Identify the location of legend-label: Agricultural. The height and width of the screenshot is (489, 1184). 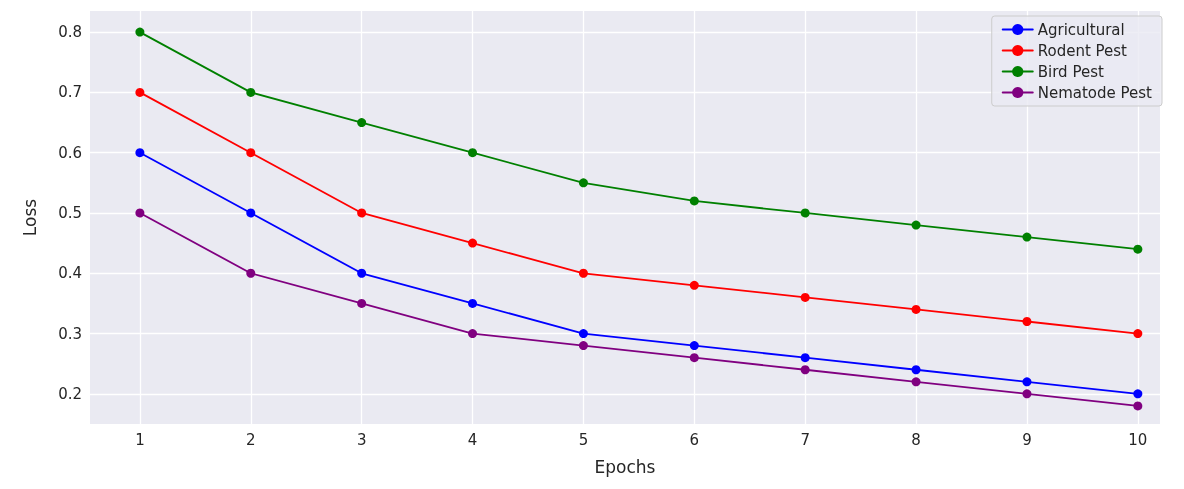
(1081, 29).